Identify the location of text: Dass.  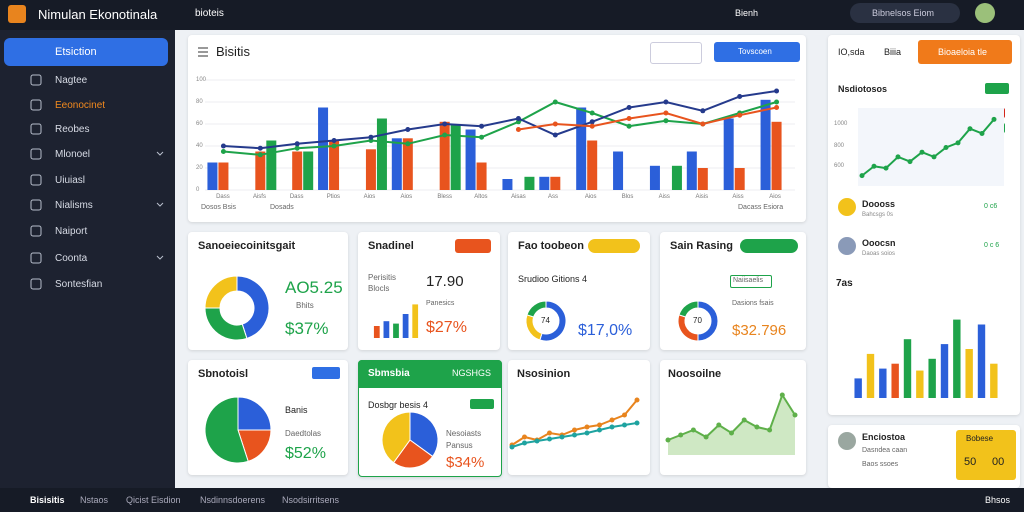
(296, 197).